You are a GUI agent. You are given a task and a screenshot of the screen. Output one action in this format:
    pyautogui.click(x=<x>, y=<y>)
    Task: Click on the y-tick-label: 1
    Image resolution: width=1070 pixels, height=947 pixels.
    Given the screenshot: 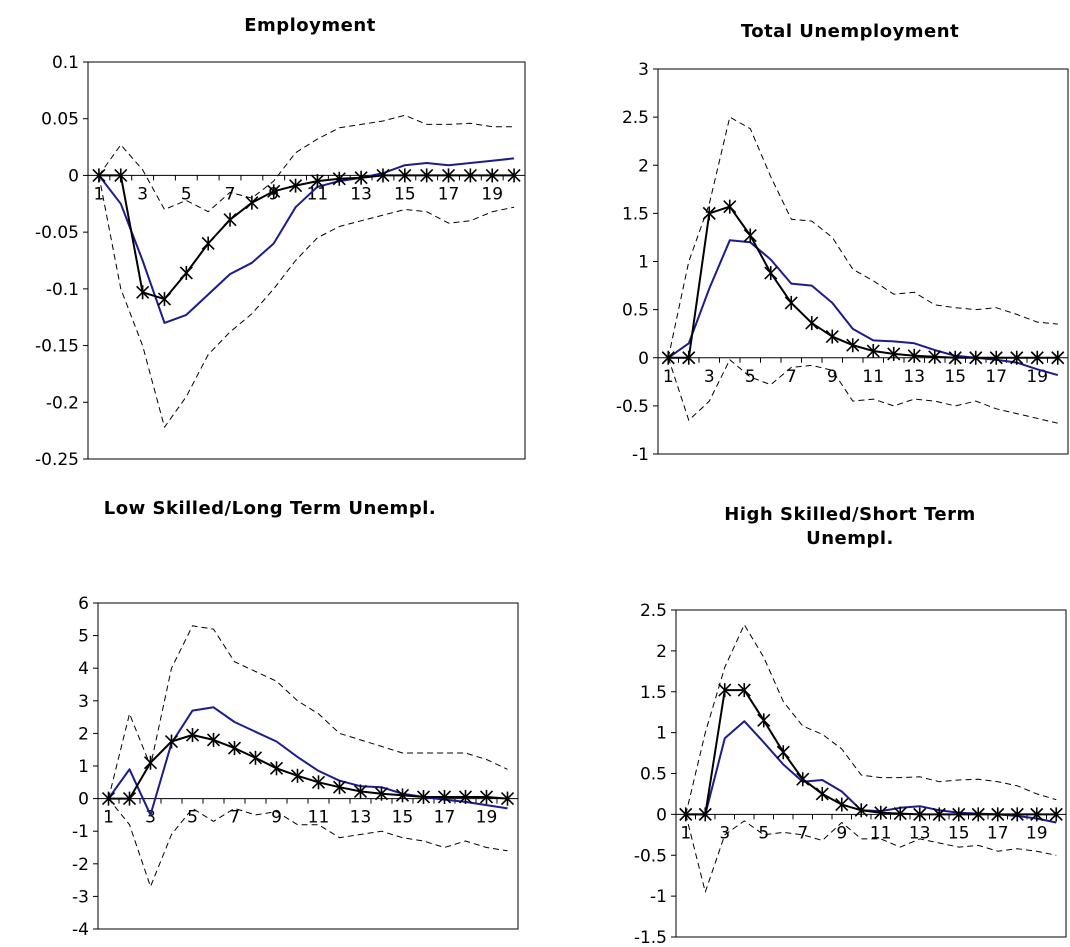 What is the action you would take?
    pyautogui.click(x=661, y=734)
    